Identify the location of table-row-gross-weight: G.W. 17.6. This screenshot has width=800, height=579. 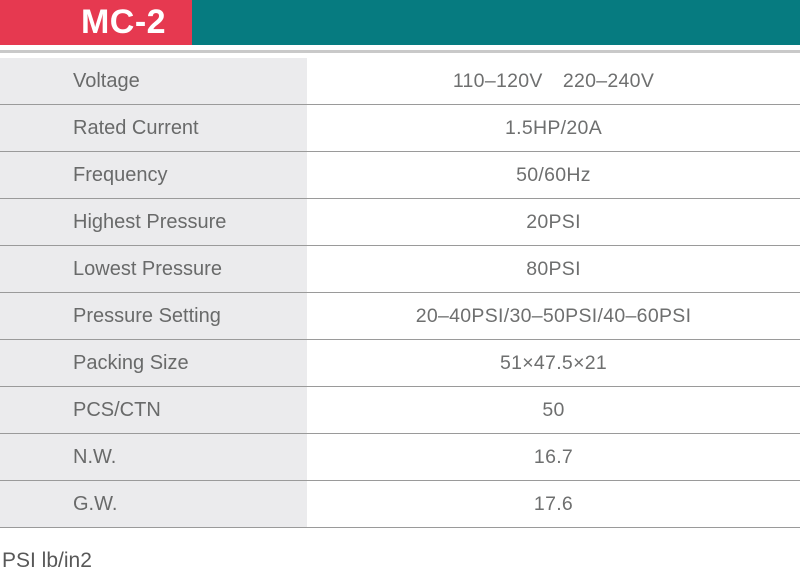
(400, 504).